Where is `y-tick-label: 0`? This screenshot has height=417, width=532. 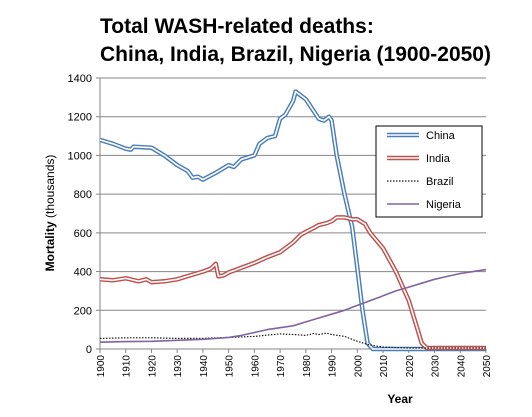
y-tick-label: 0 is located at coordinates (89, 350).